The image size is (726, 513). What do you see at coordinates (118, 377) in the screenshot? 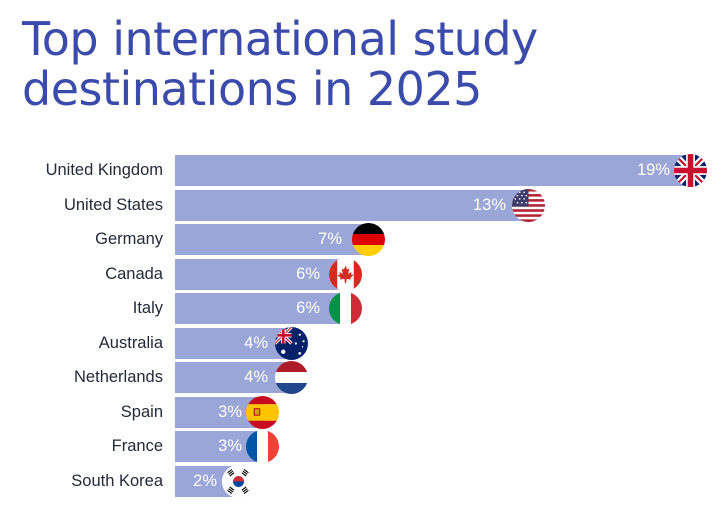
I see `category-label: Netherlands` at bounding box center [118, 377].